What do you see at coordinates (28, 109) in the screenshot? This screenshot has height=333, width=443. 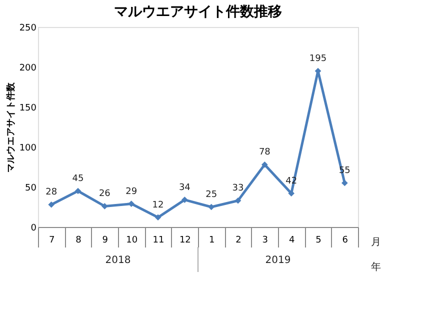 I see `y-tick-label: 150` at bounding box center [28, 109].